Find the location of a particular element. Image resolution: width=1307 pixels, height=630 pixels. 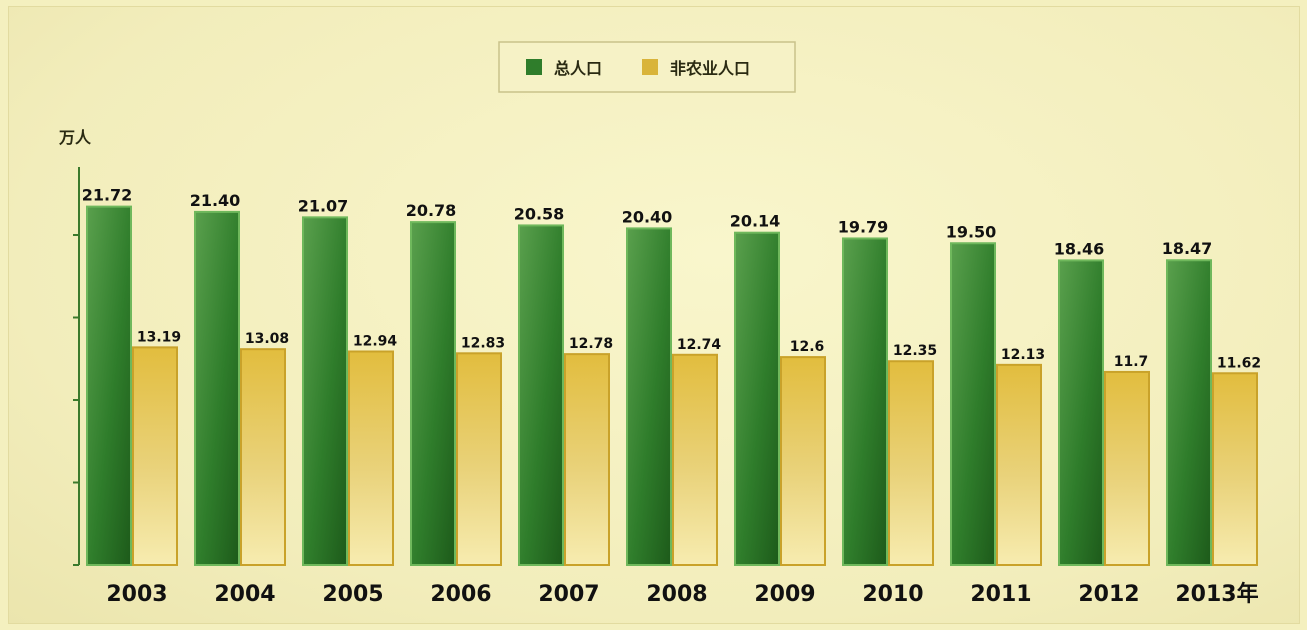

value-label-non-agri-population: 12.94 is located at coordinates (375, 341).